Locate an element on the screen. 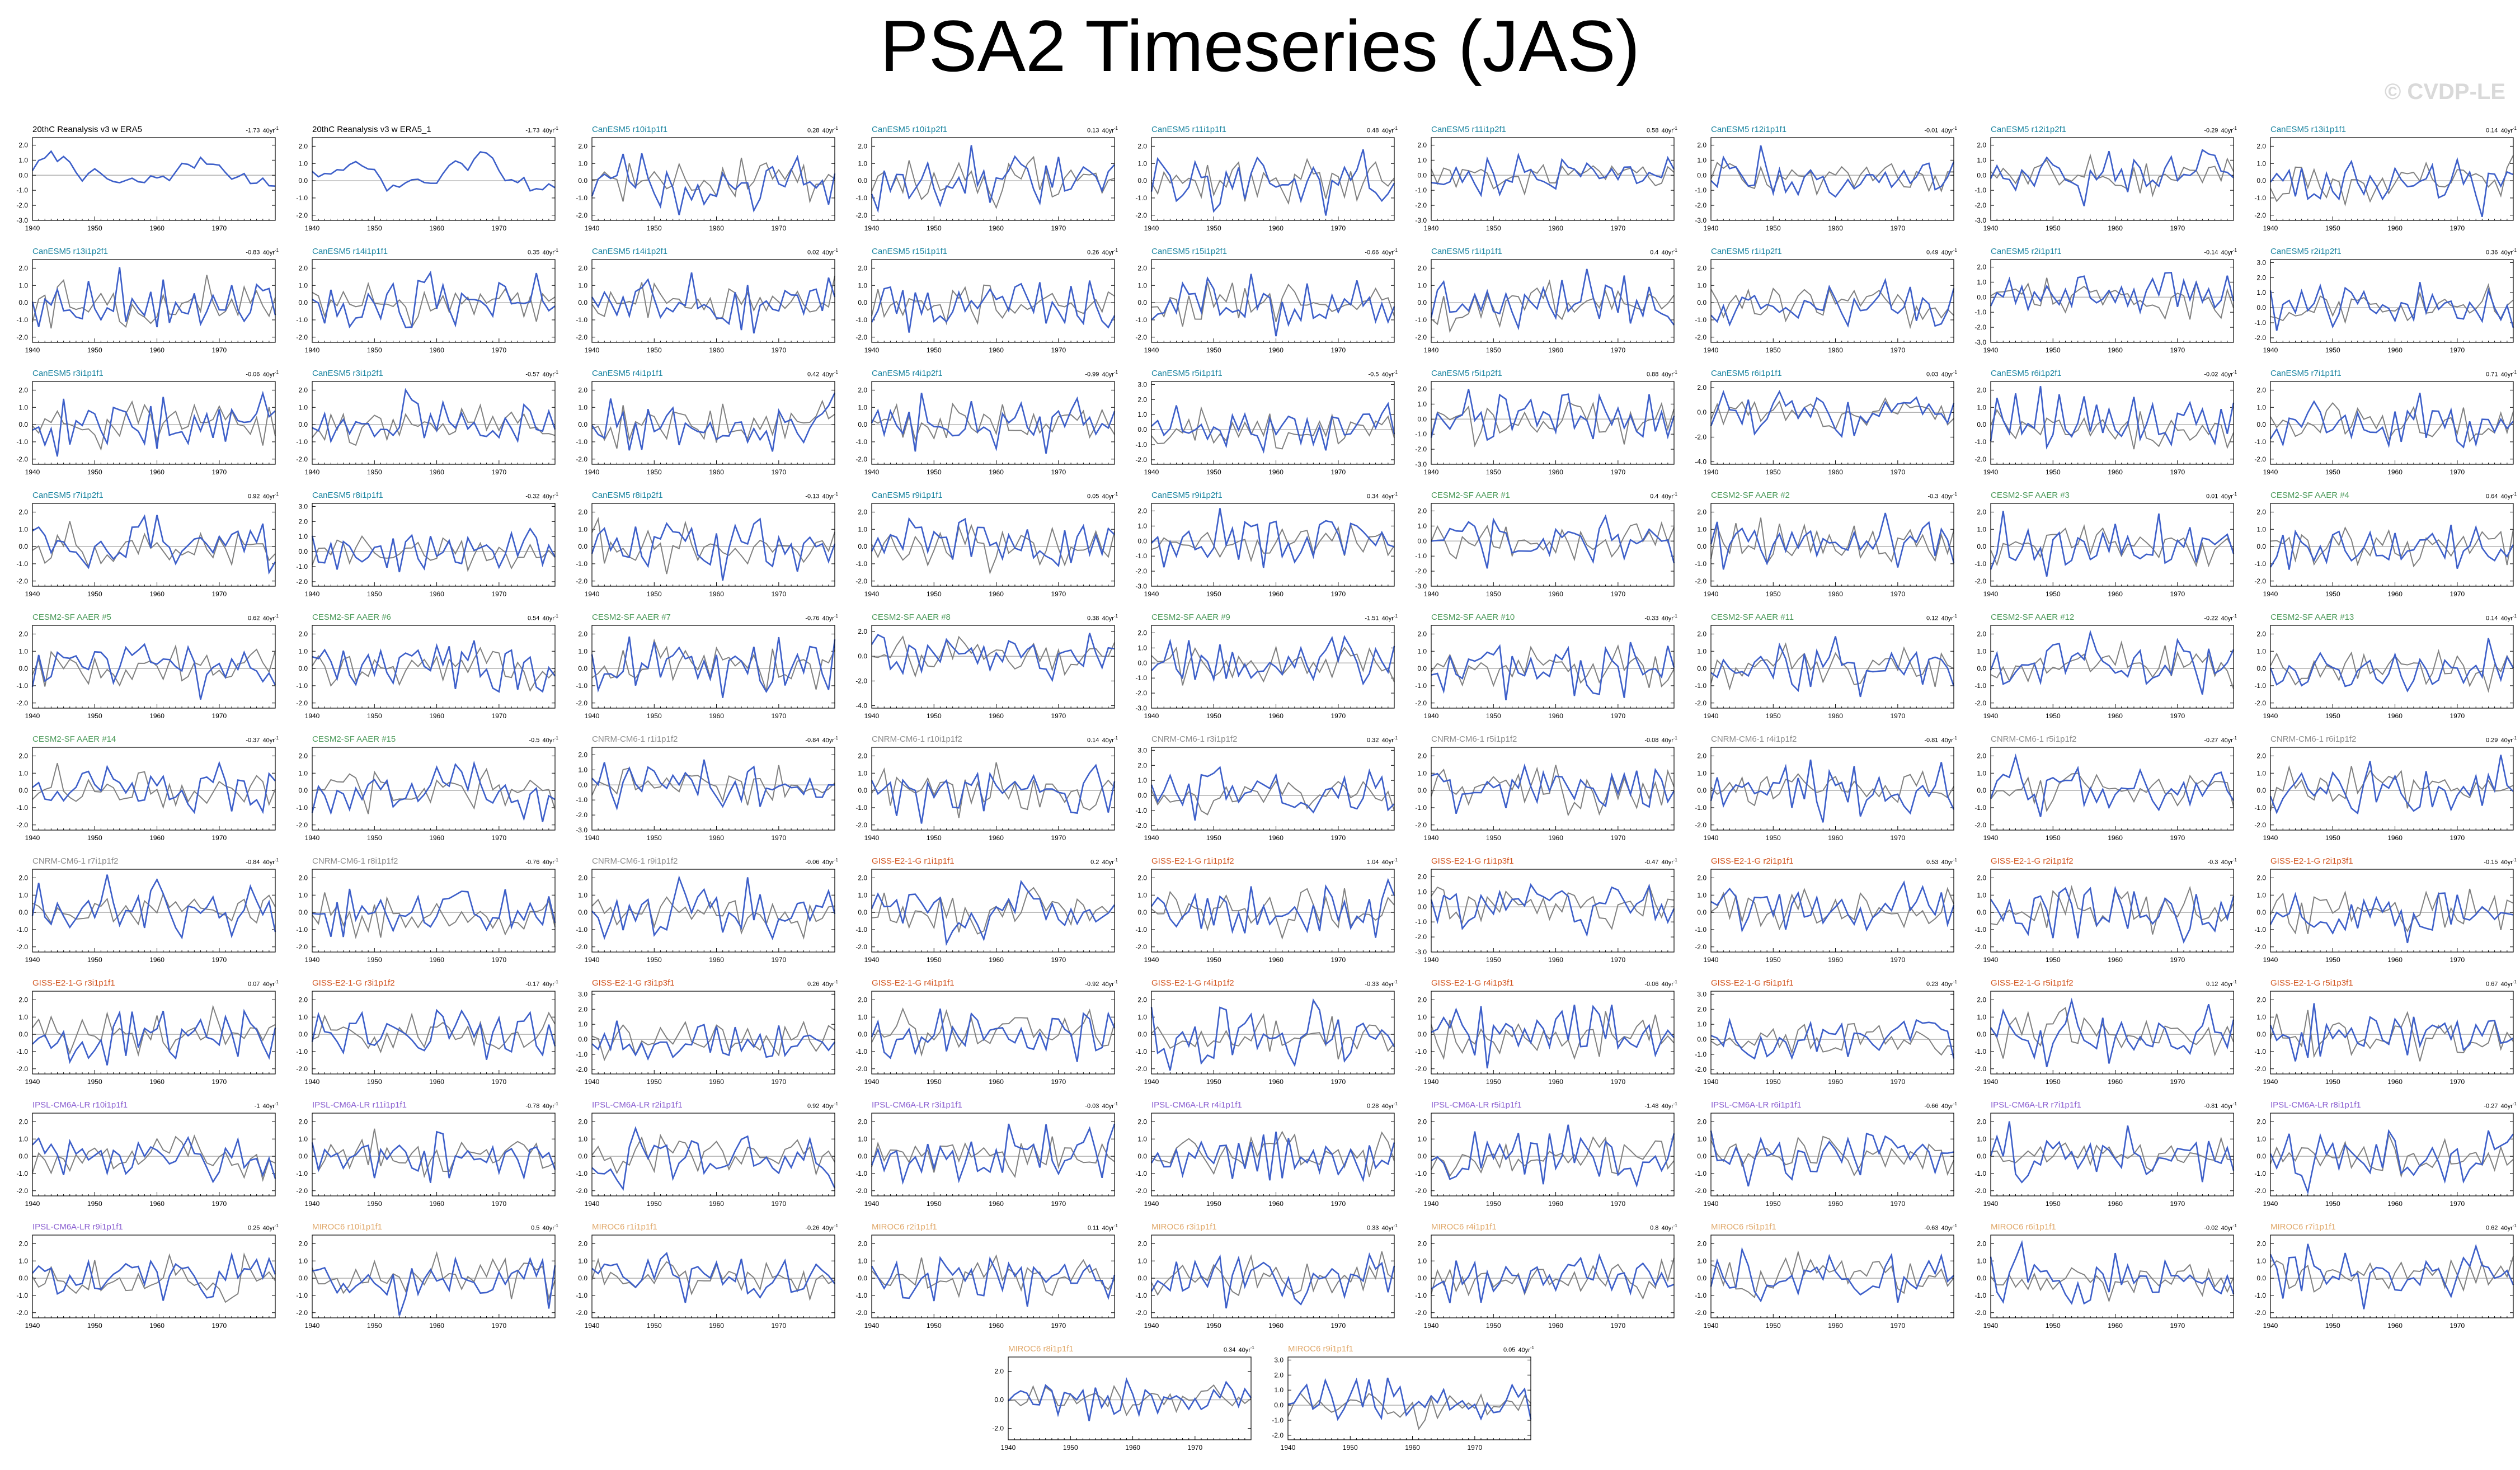 This screenshot has height=1470, width=2520. trend-value: -0.66 is located at coordinates (1372, 252).